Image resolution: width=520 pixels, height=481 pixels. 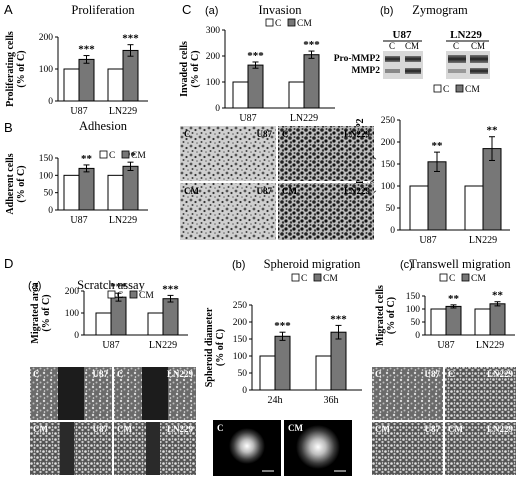 What do you see at coordinates (191, 191) in the screenshot?
I see `inv-img-label-5: CM` at bounding box center [191, 191].